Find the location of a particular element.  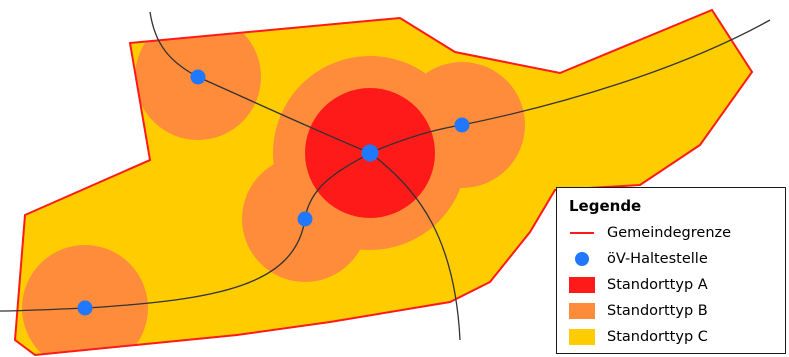

legend-item-label: Standorttyp C is located at coordinates (657, 337).